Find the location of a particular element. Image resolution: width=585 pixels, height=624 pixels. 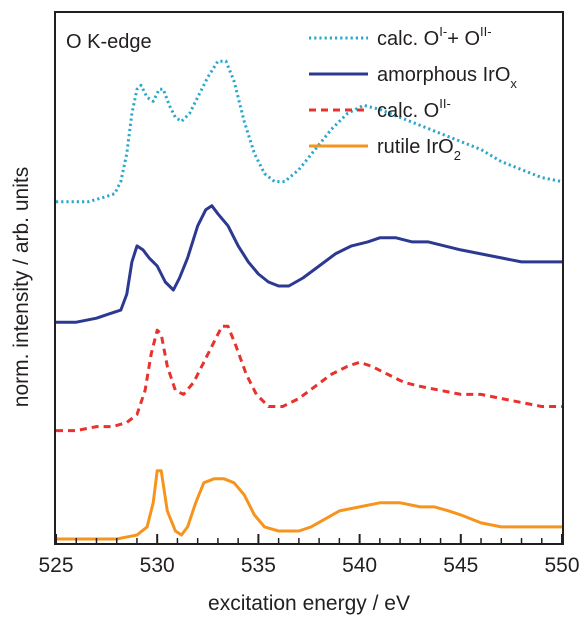

x-tick-label-550: 550 is located at coordinates (561, 565).